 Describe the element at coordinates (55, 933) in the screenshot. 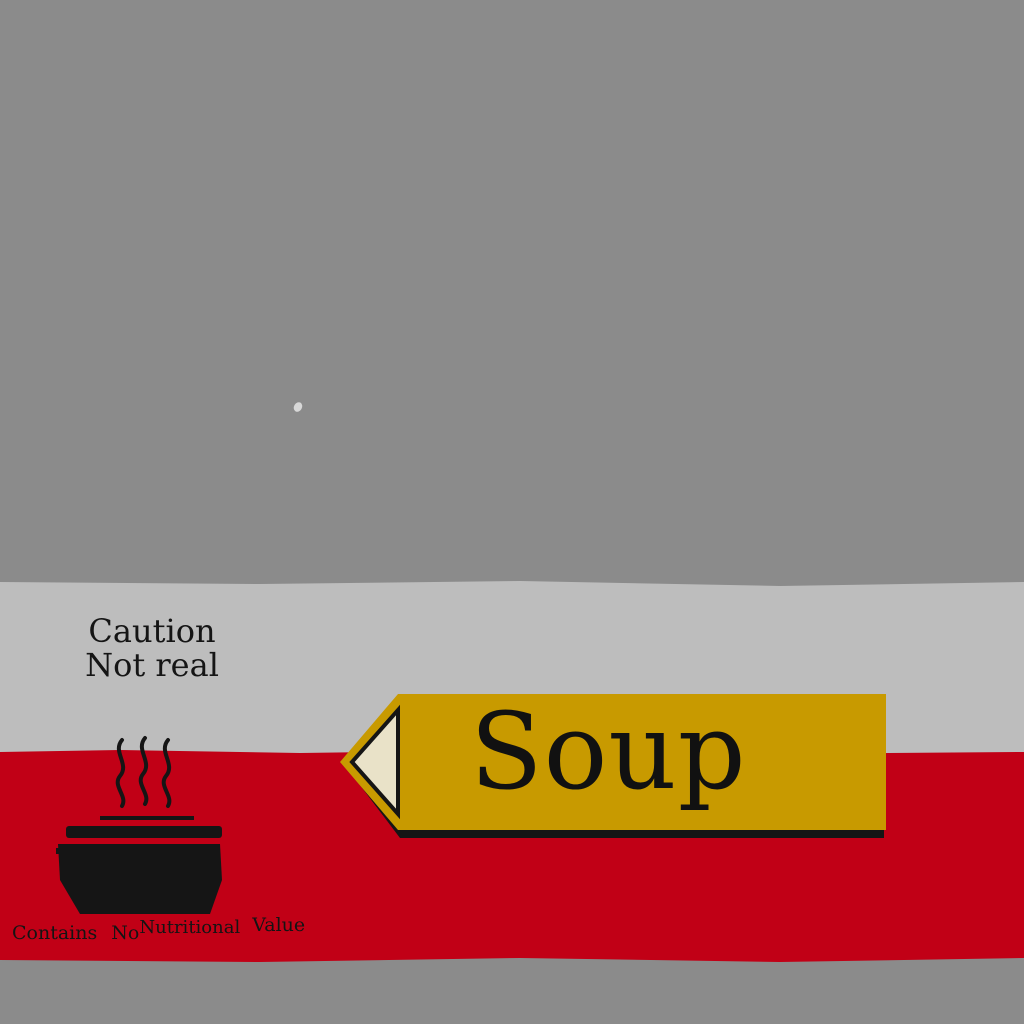

I see `nutrition-word-1: Contains` at that location.